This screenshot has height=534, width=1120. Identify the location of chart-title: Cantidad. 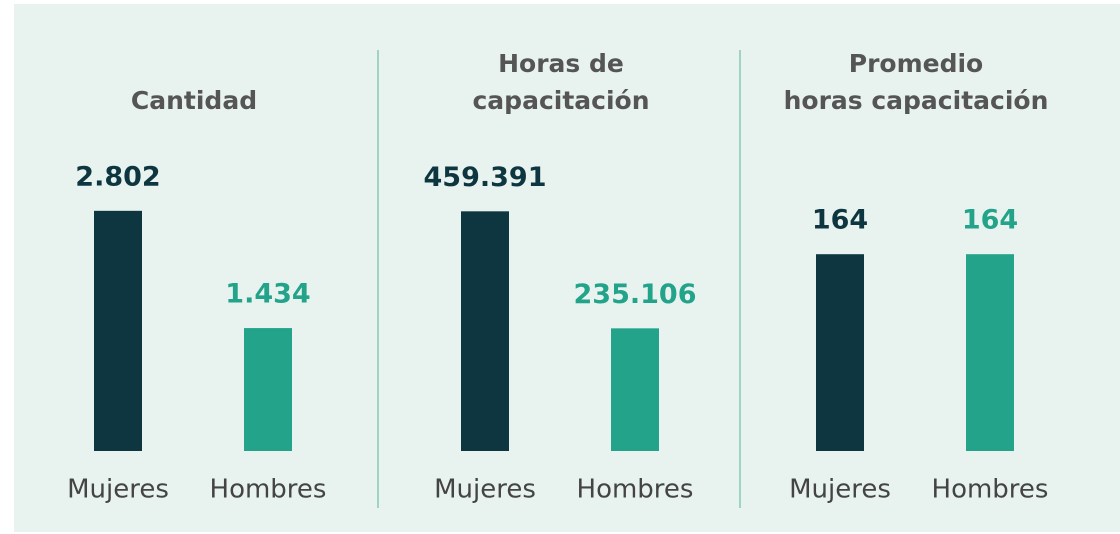
(194, 100).